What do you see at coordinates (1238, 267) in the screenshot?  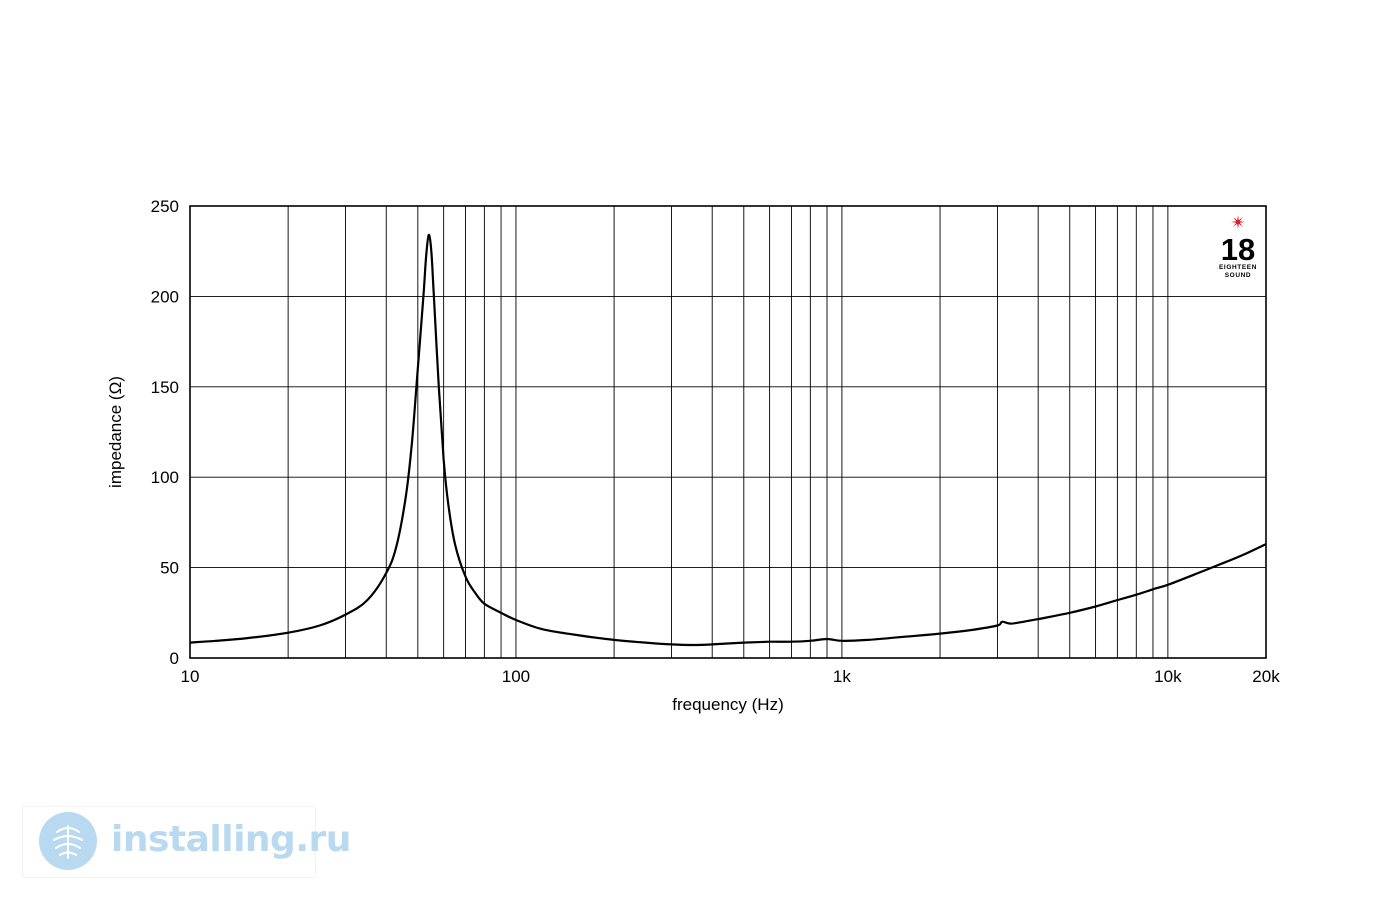 I see `logo-line1: EIGHTEEN` at bounding box center [1238, 267].